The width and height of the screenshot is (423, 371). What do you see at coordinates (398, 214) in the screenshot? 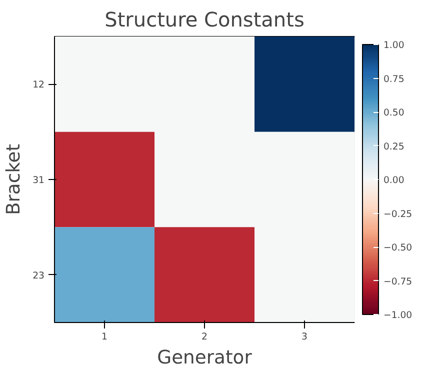
I see `color-bar-label: −0.25` at bounding box center [398, 214].